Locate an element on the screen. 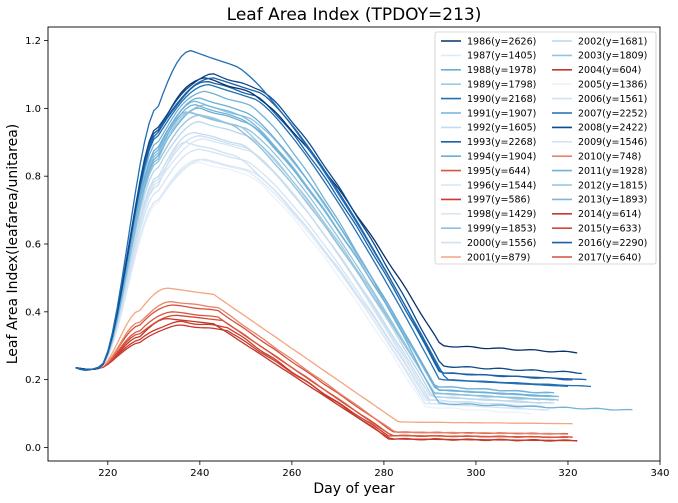 The width and height of the screenshot is (678, 503). legend-label: 2017(y=640) is located at coordinates (609, 257).